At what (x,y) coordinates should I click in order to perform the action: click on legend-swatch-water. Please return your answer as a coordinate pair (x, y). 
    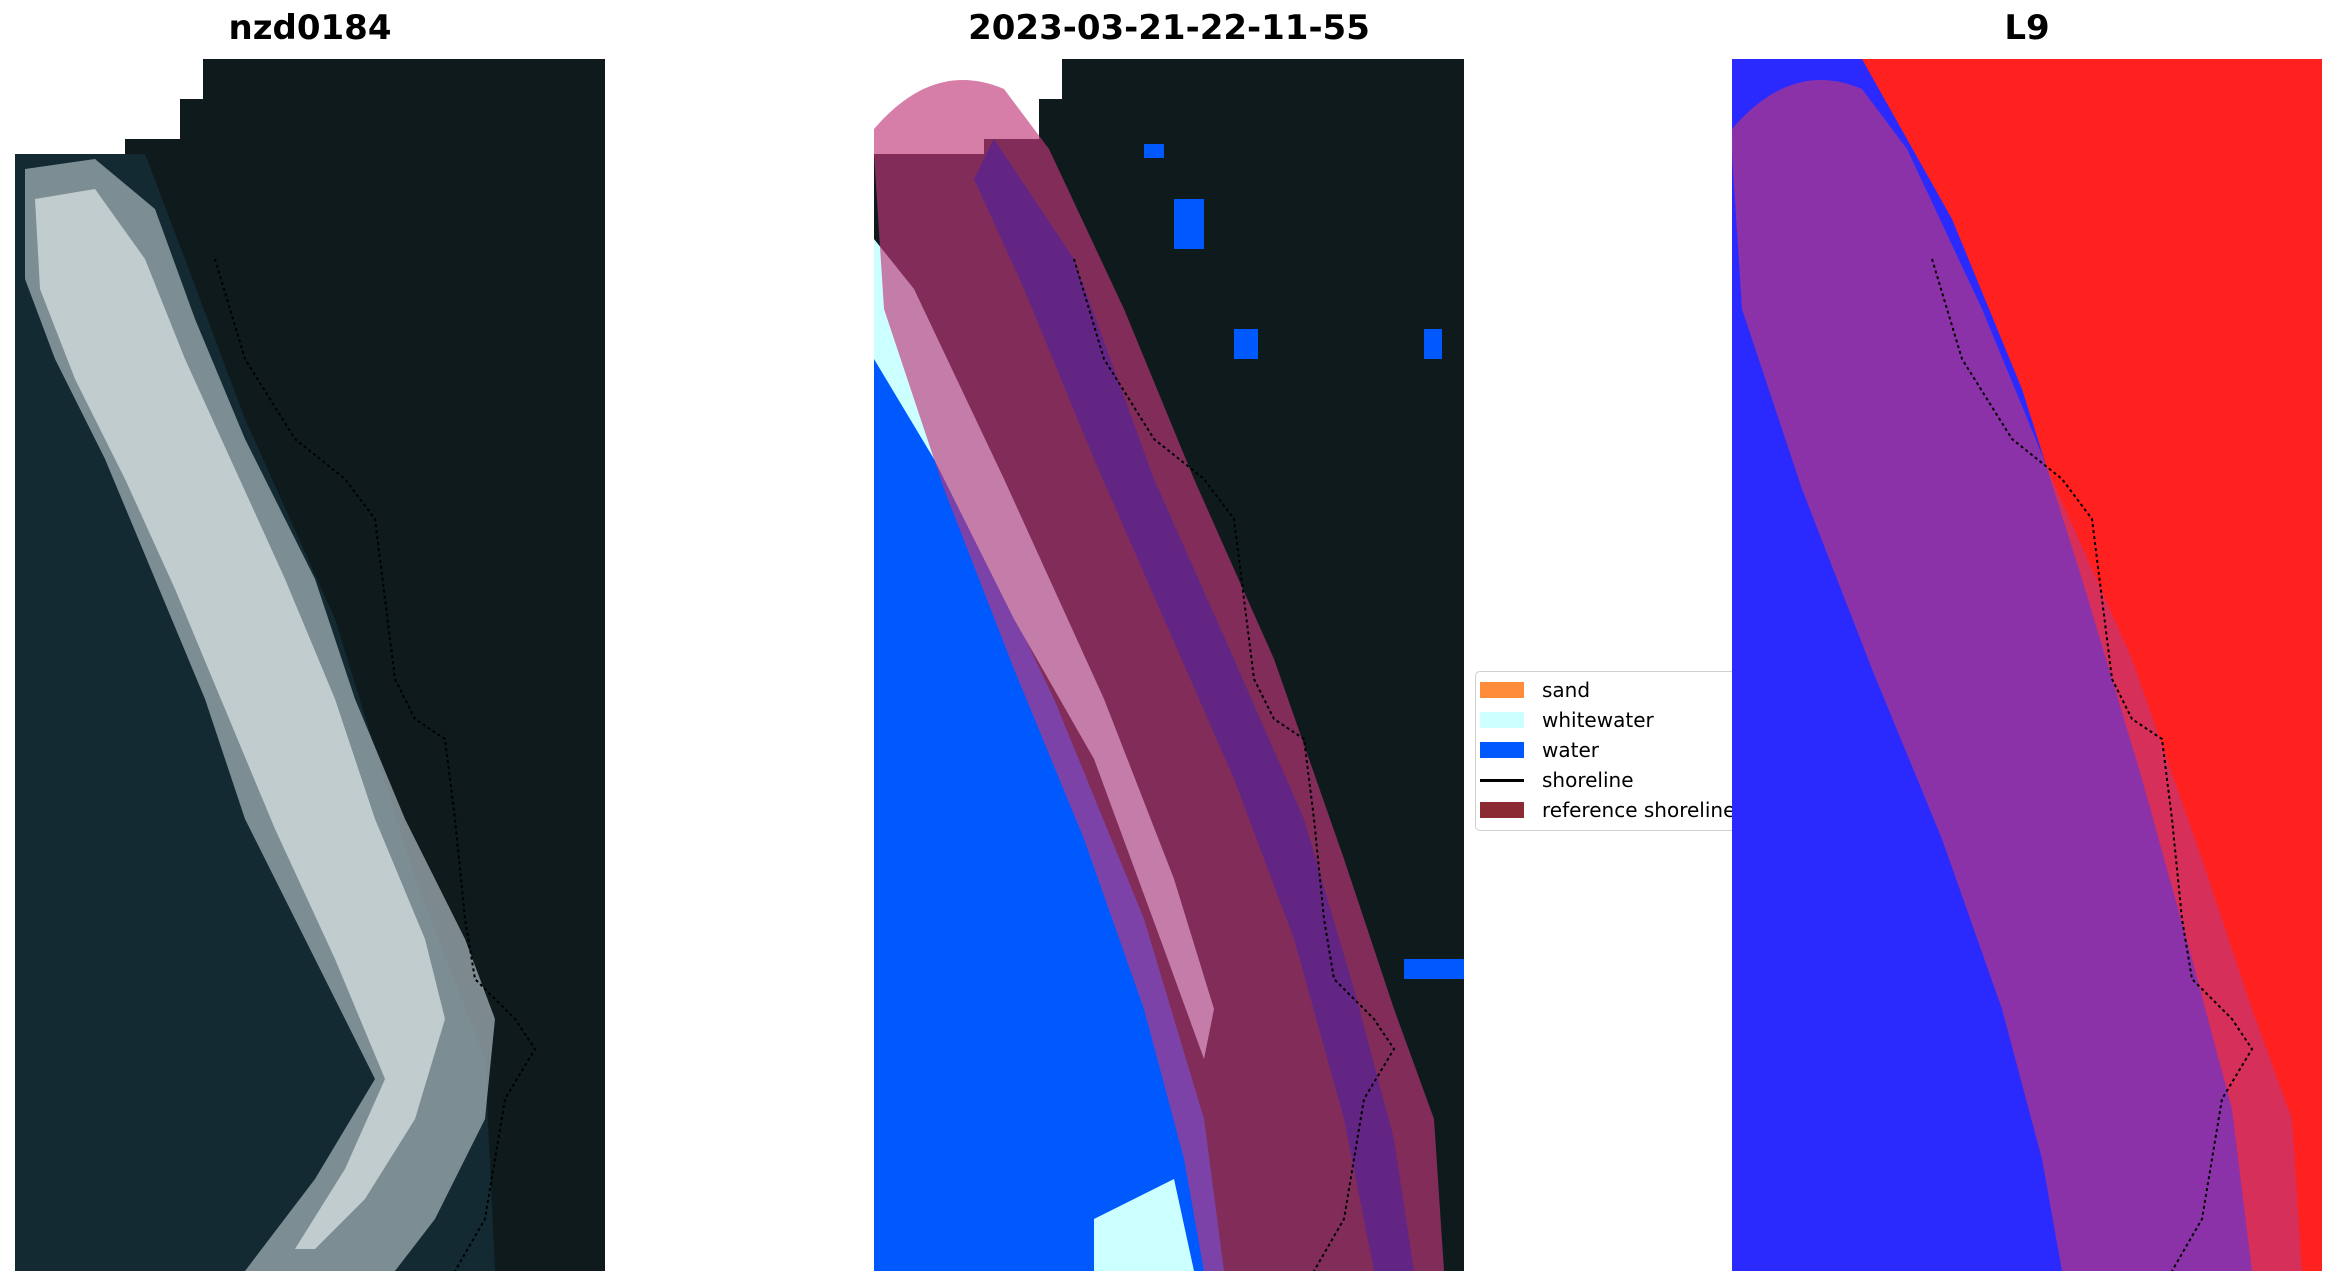
    Looking at the image, I should click on (1502, 750).